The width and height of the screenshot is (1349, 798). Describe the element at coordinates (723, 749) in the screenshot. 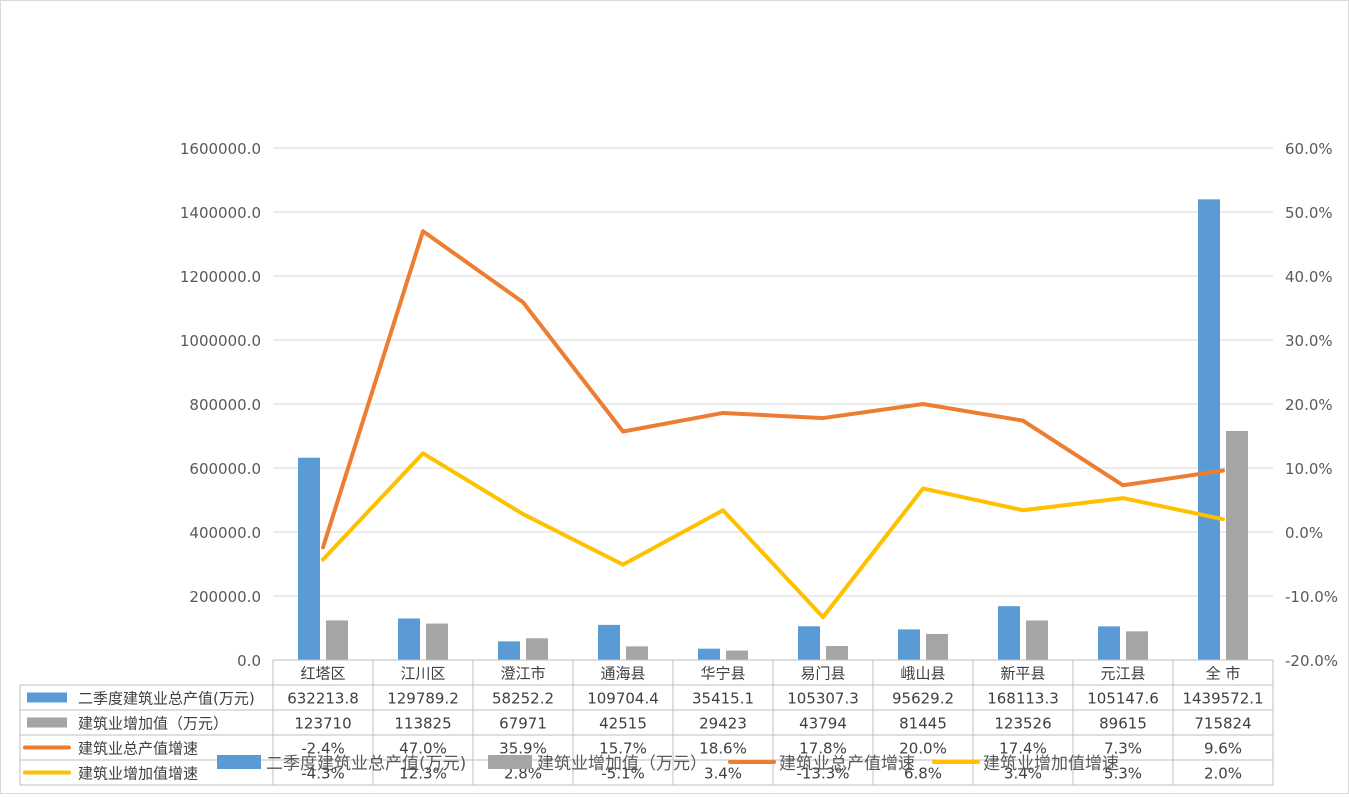

I see `data-label: 18.6%` at that location.